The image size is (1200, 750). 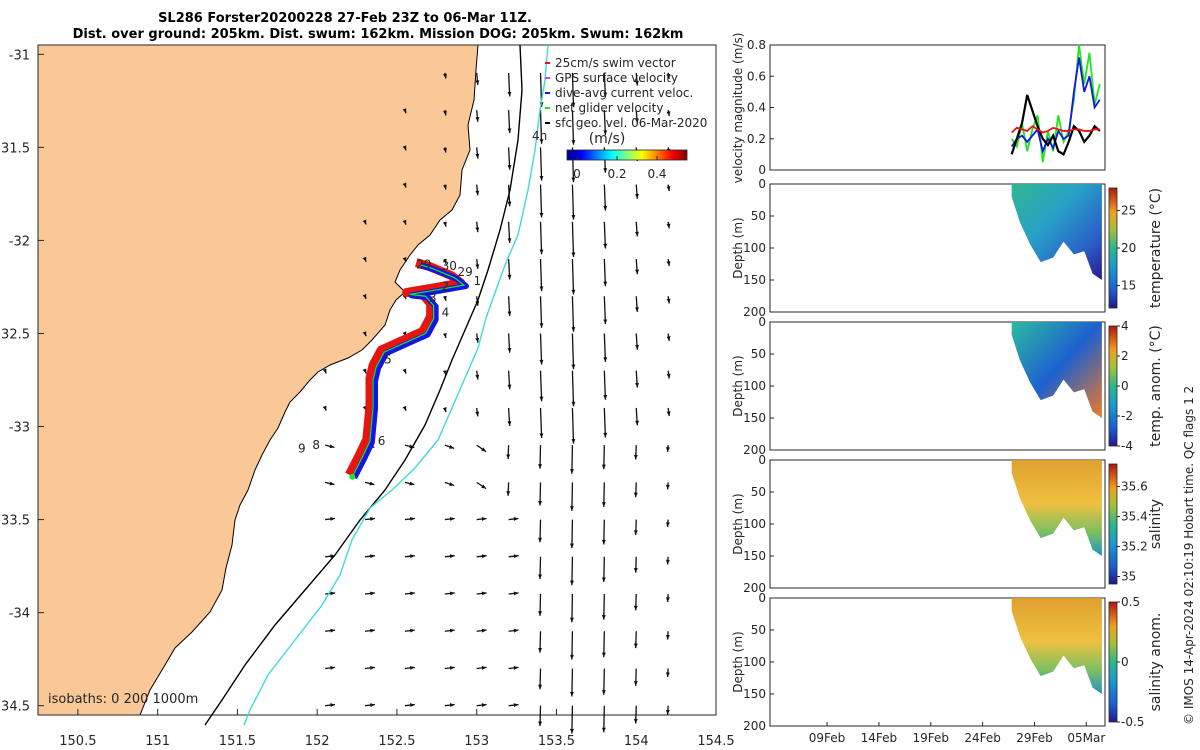 I want to click on map-x-tick-label: 151, so click(x=157, y=741).